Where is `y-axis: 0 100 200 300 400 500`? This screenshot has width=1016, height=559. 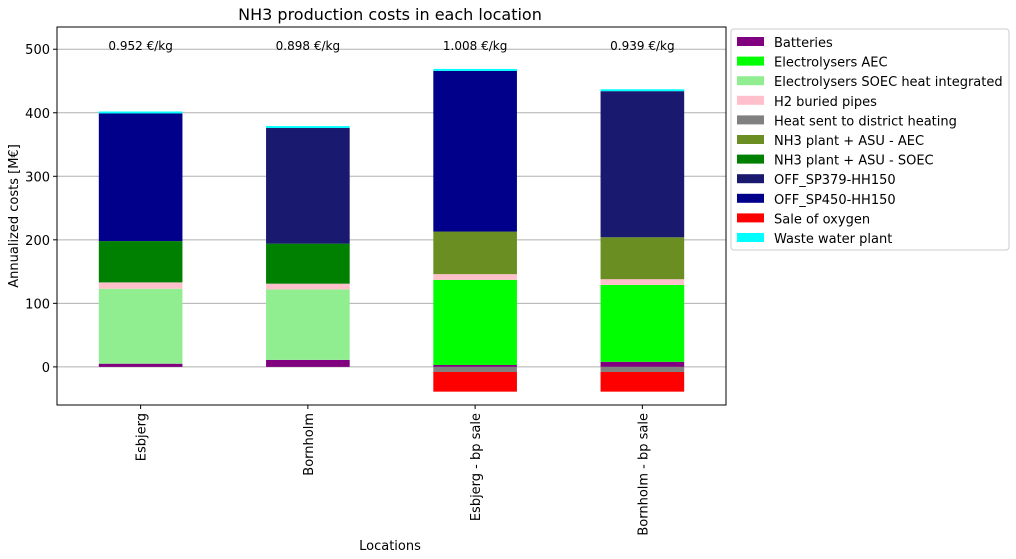
y-axis: 0 100 200 300 400 500 is located at coordinates (41, 209).